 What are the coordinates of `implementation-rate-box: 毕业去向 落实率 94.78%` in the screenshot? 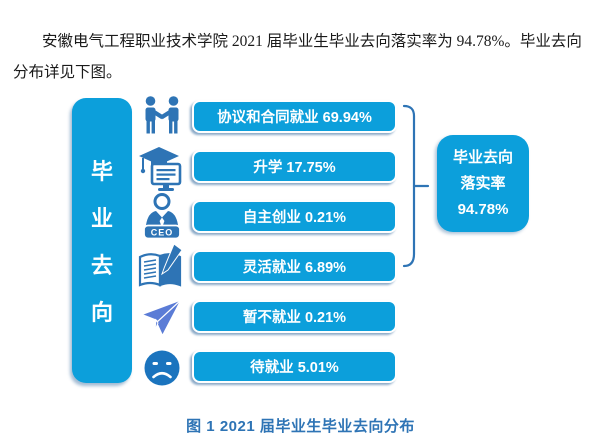 It's located at (483, 183).